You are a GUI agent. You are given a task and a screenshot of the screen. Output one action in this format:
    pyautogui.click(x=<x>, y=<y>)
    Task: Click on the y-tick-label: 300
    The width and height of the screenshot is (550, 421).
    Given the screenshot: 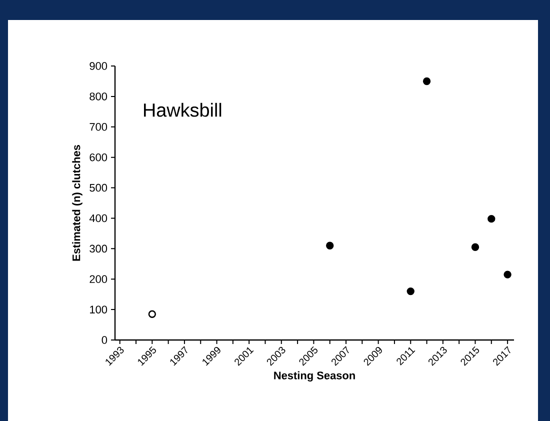 What is the action you would take?
    pyautogui.click(x=99, y=248)
    